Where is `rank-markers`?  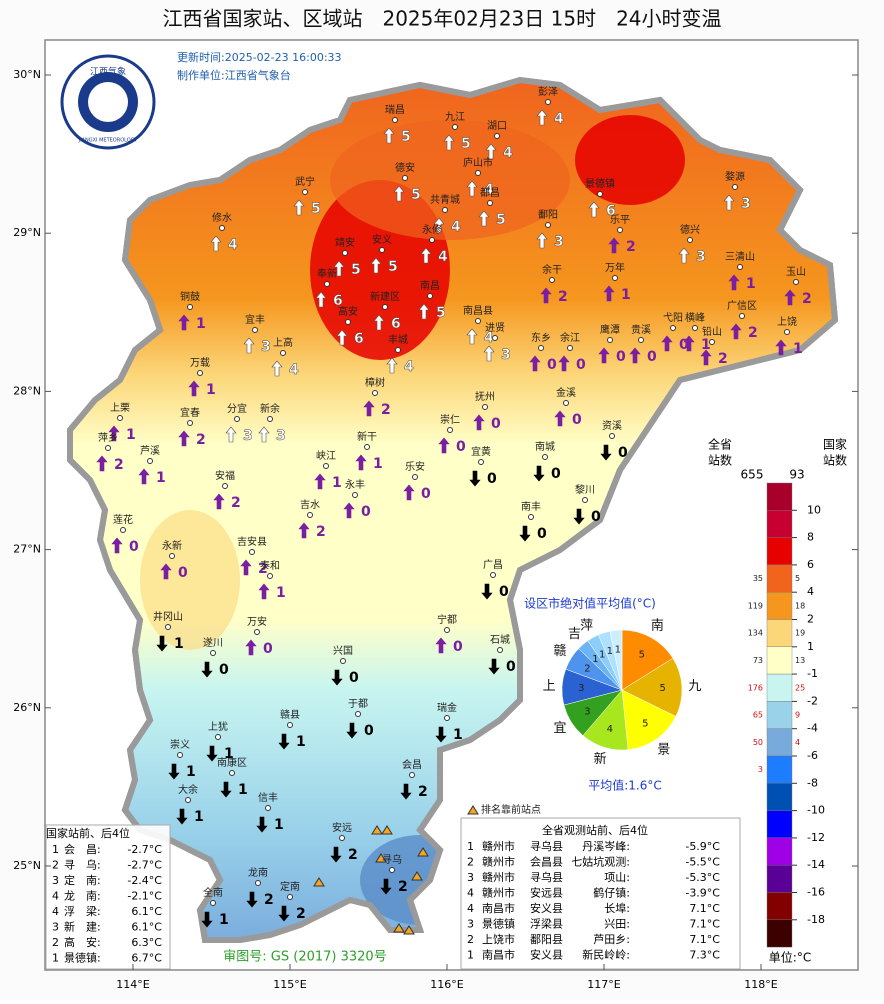 rank-markers is located at coordinates (371, 880).